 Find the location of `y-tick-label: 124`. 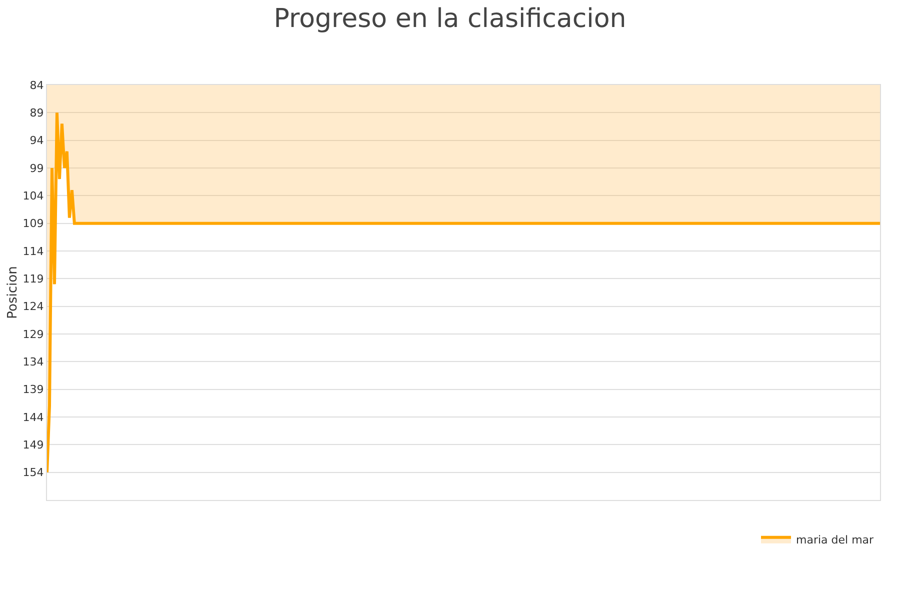

y-tick-label: 124 is located at coordinates (33, 307).